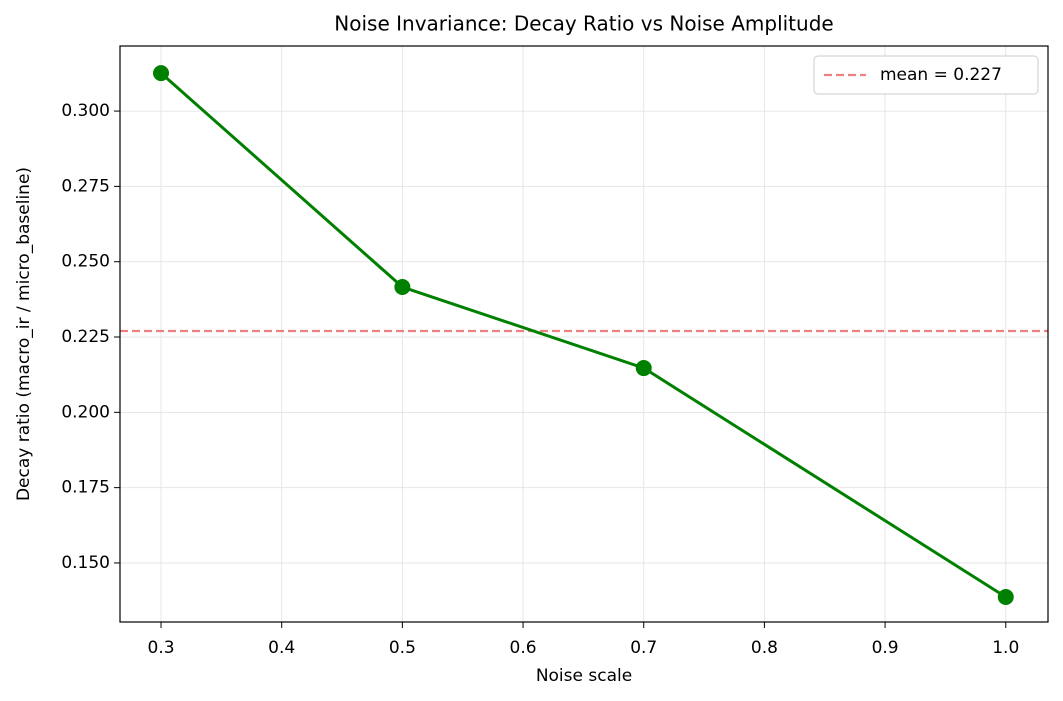 The width and height of the screenshot is (1063, 701). What do you see at coordinates (523, 648) in the screenshot?
I see `x-tick-label: 0.6` at bounding box center [523, 648].